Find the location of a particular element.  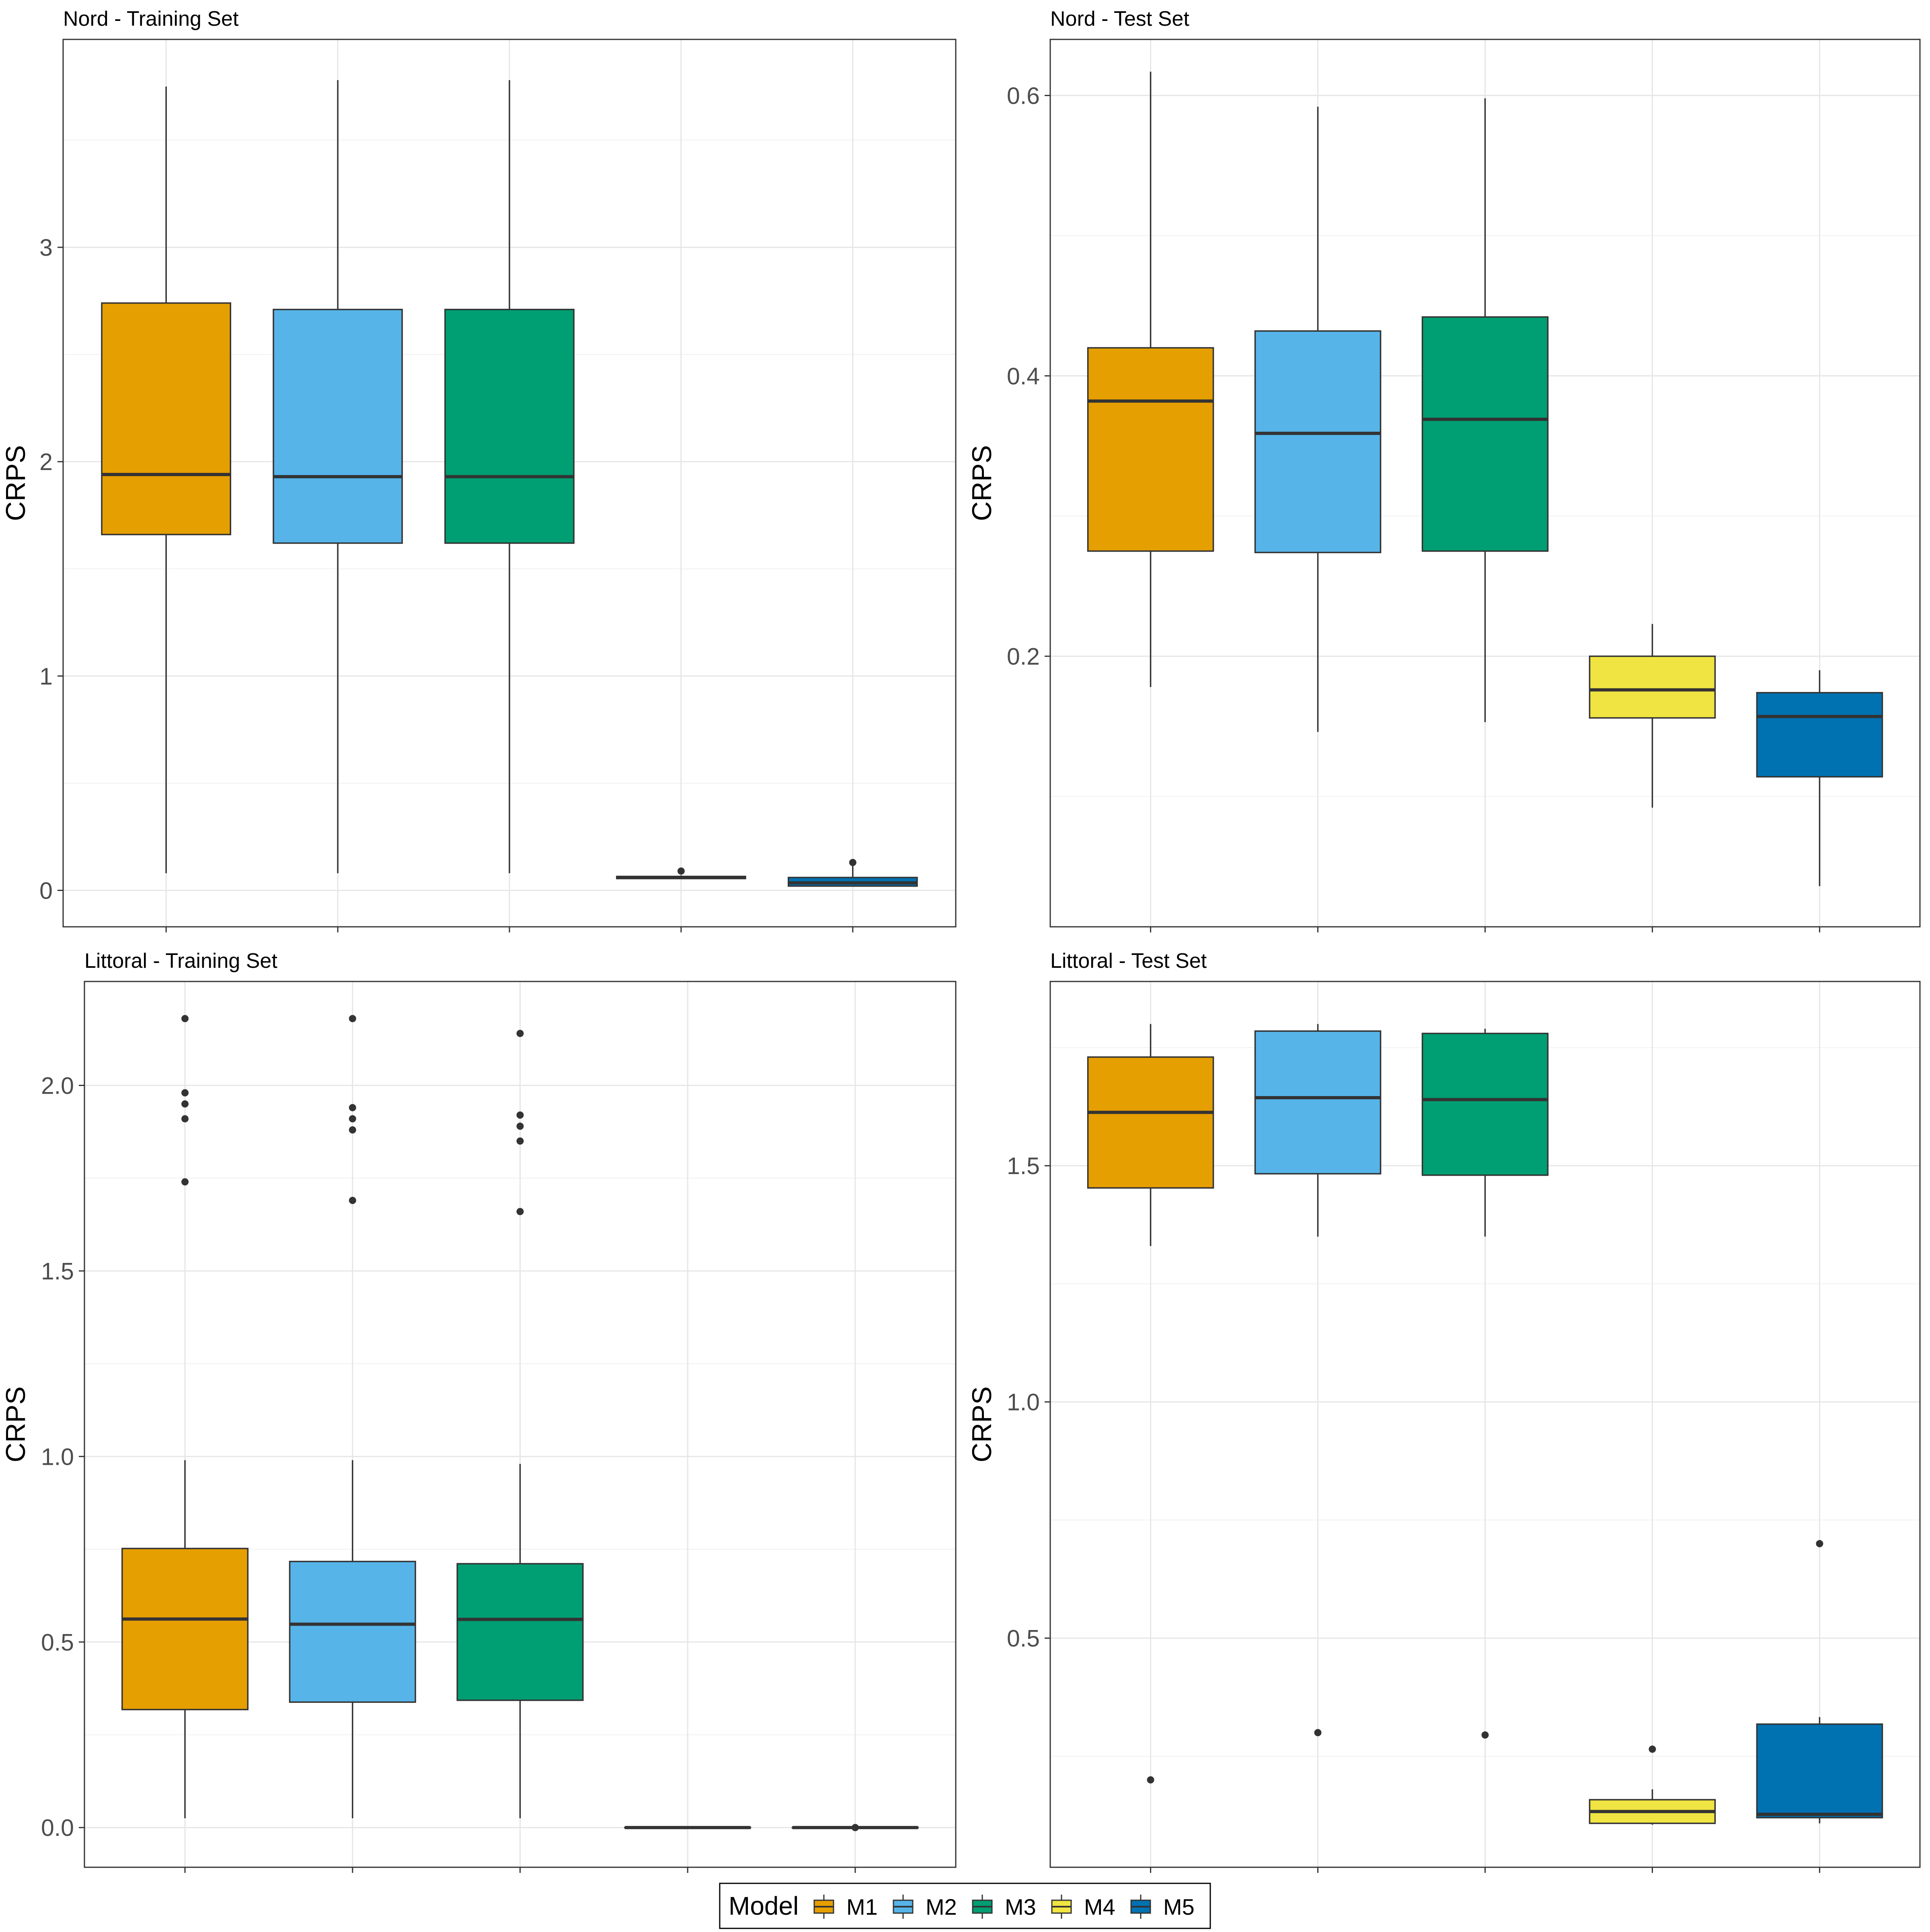

y-tick-label: 1 is located at coordinates (46, 676).